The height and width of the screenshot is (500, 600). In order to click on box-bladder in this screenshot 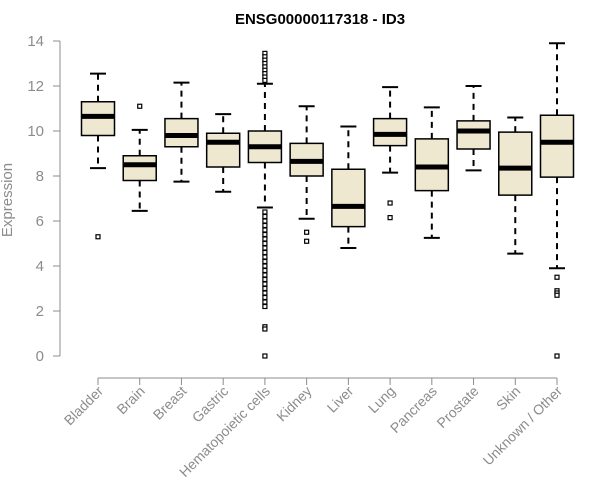, I will do `click(98, 156)`.